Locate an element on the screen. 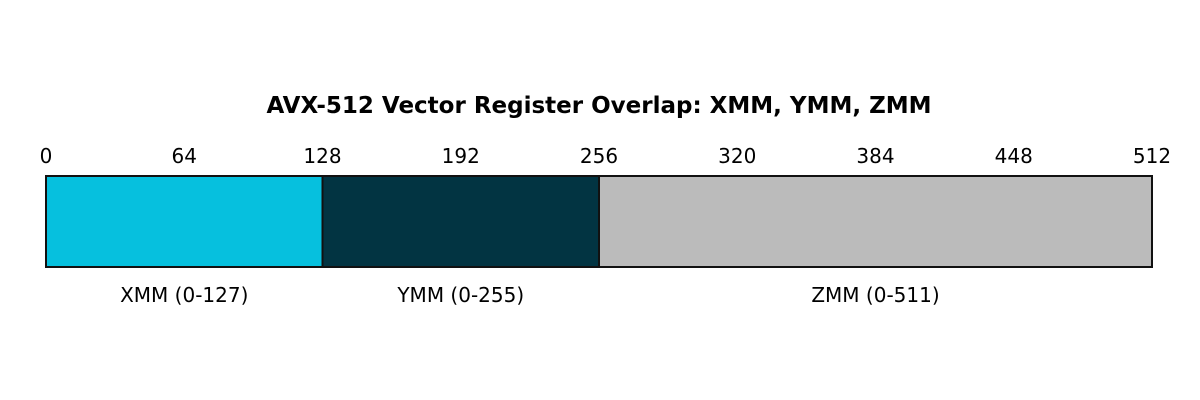 The image size is (1200, 400). scale-ticks: 0 64 128 192 256 320 384 448 512 is located at coordinates (605, 156).